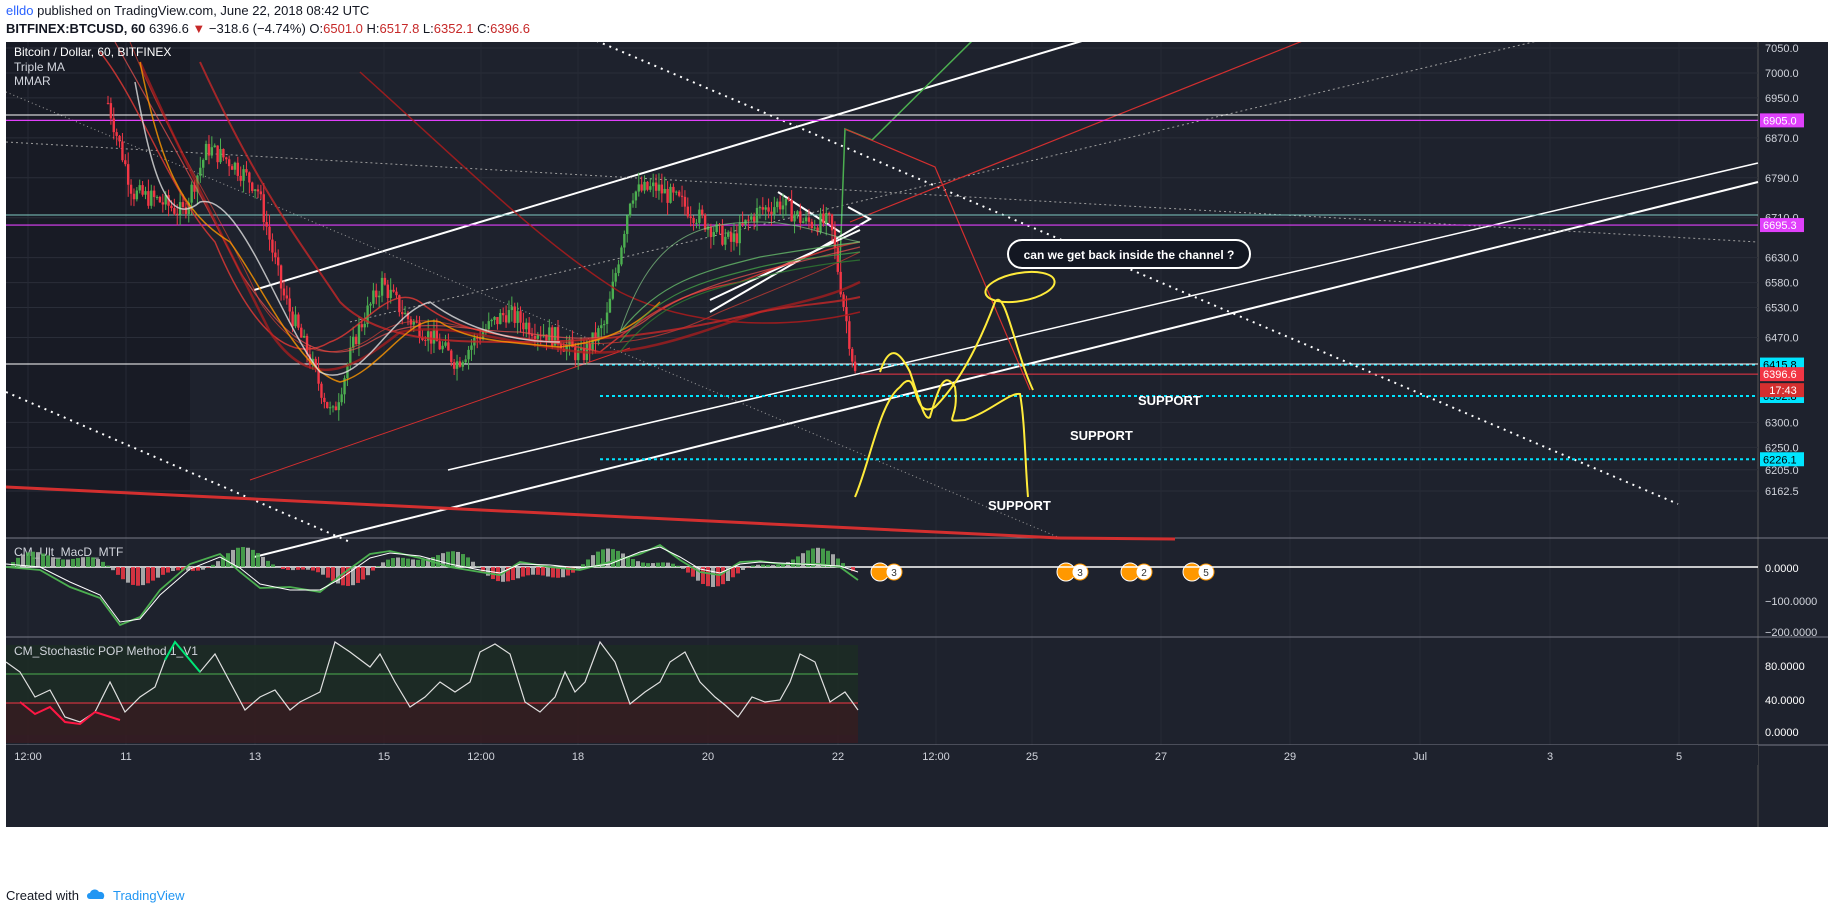 The image size is (1828, 914). What do you see at coordinates (1791, 633) in the screenshot?
I see `macd-tick-200: −200.0000` at bounding box center [1791, 633].